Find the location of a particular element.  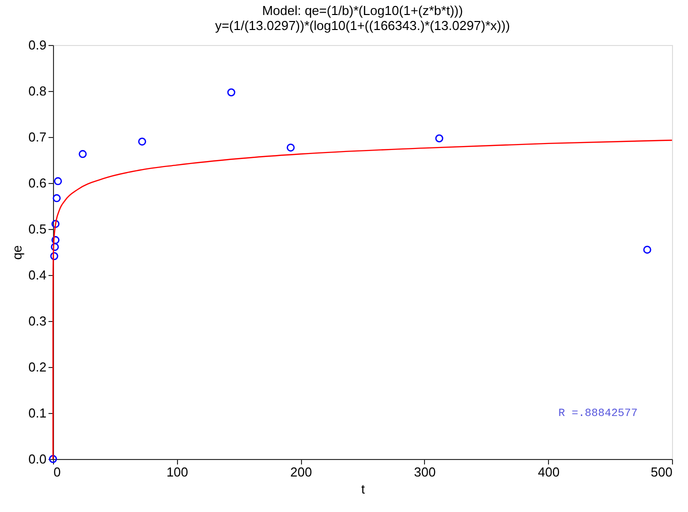

x-tick-label: 400 is located at coordinates (549, 472).